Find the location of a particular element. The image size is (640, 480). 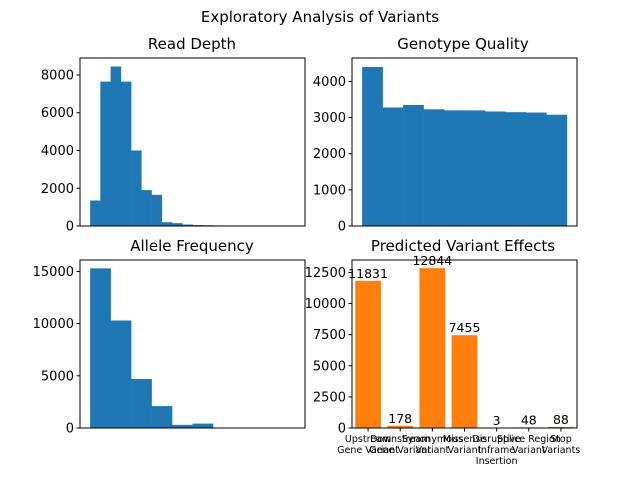

bar-value-label: 11831 is located at coordinates (368, 273).